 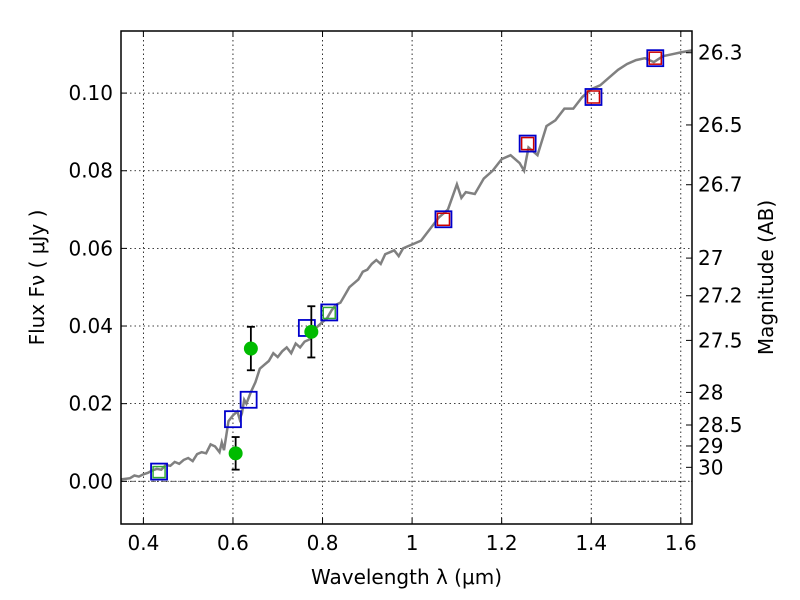 I want to click on right-tick-label: 27.5, so click(x=720, y=340).